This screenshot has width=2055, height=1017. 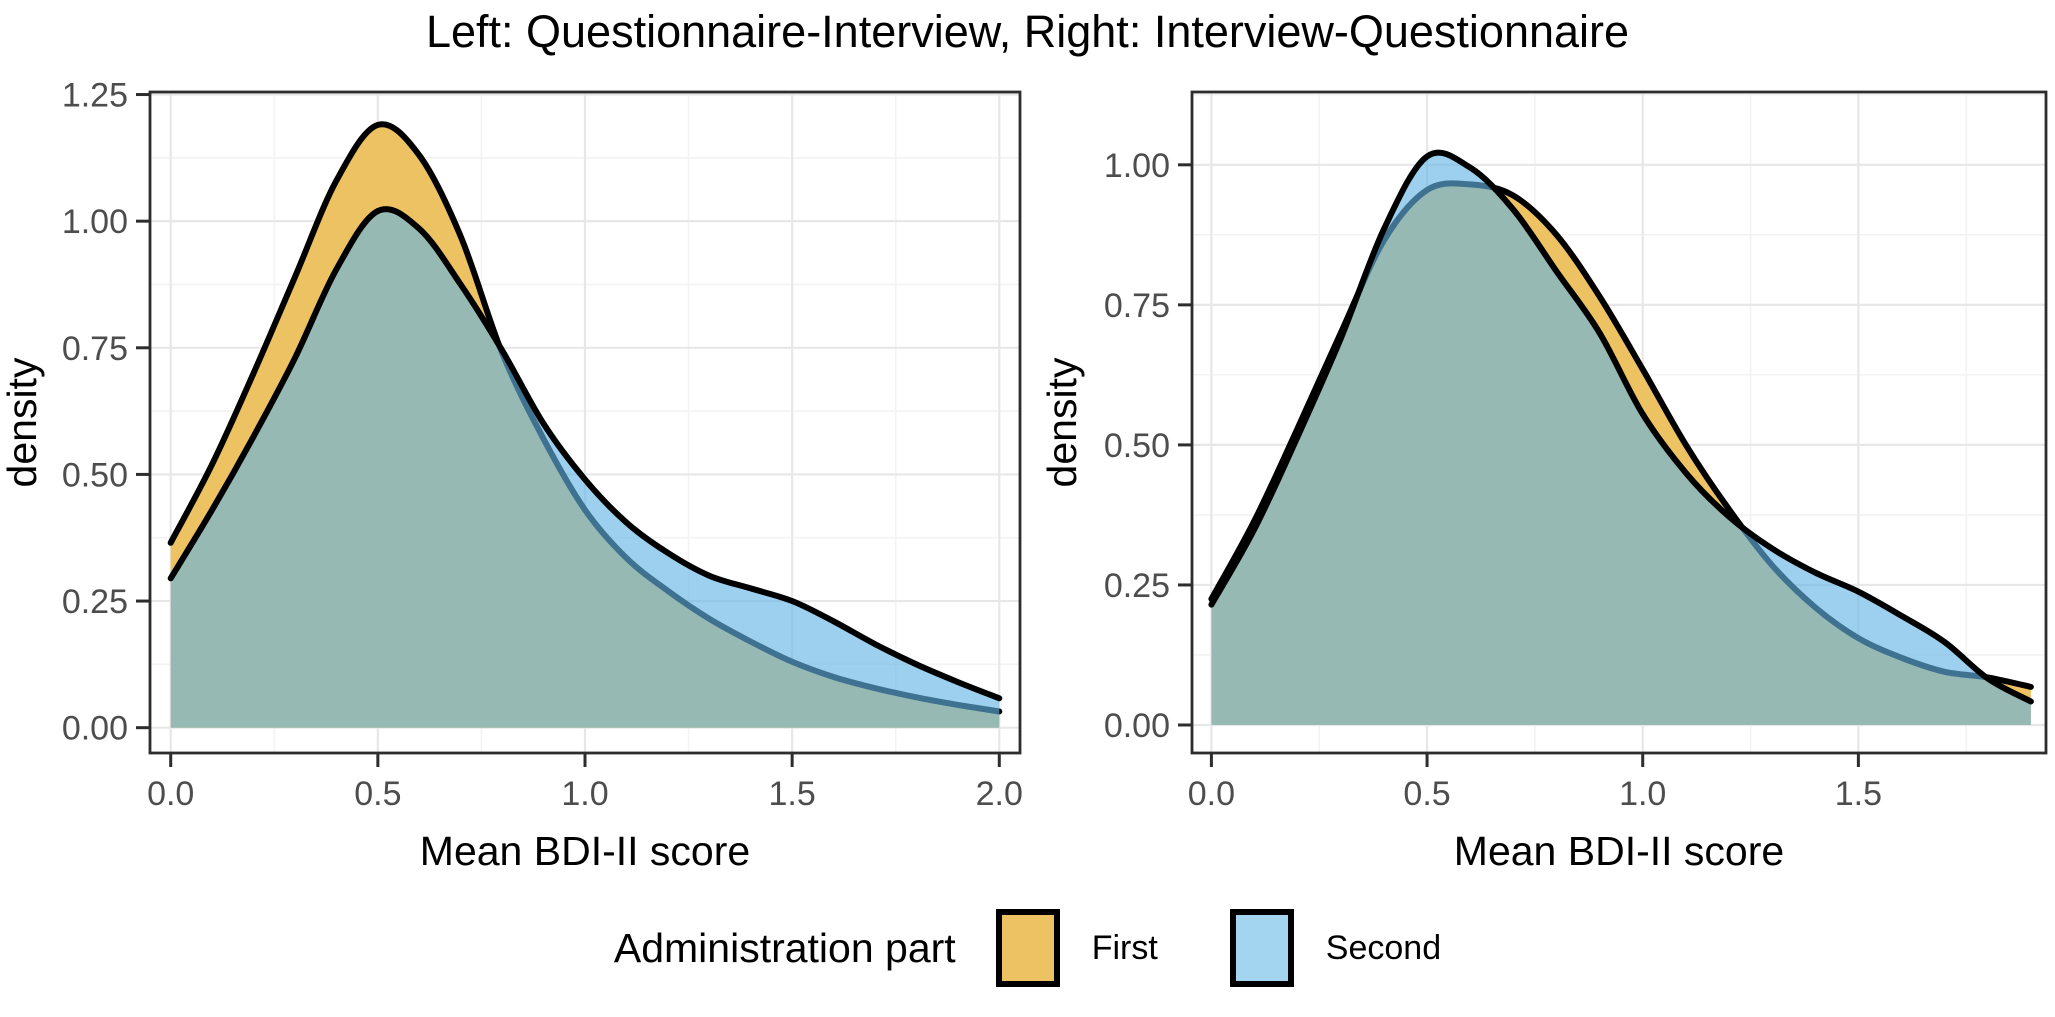 What do you see at coordinates (1261, 948) in the screenshot?
I see `second-swatch-icon` at bounding box center [1261, 948].